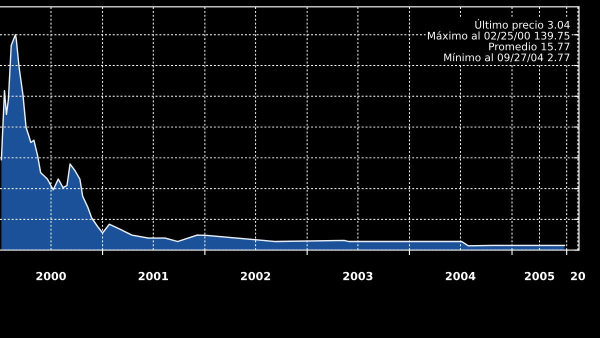  I want to click on x-tick-label: 2003, so click(357, 276).